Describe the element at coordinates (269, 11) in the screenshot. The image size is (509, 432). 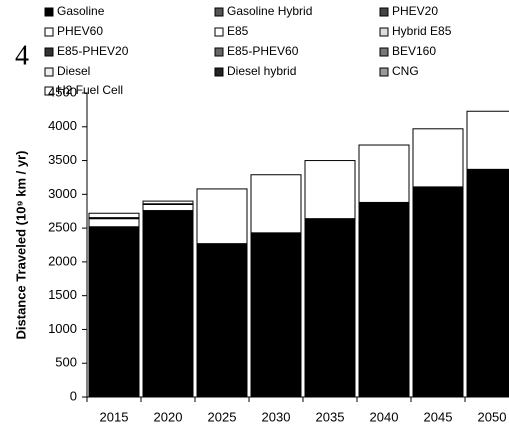
I see `legend-label: Gasoline Hybrid` at that location.